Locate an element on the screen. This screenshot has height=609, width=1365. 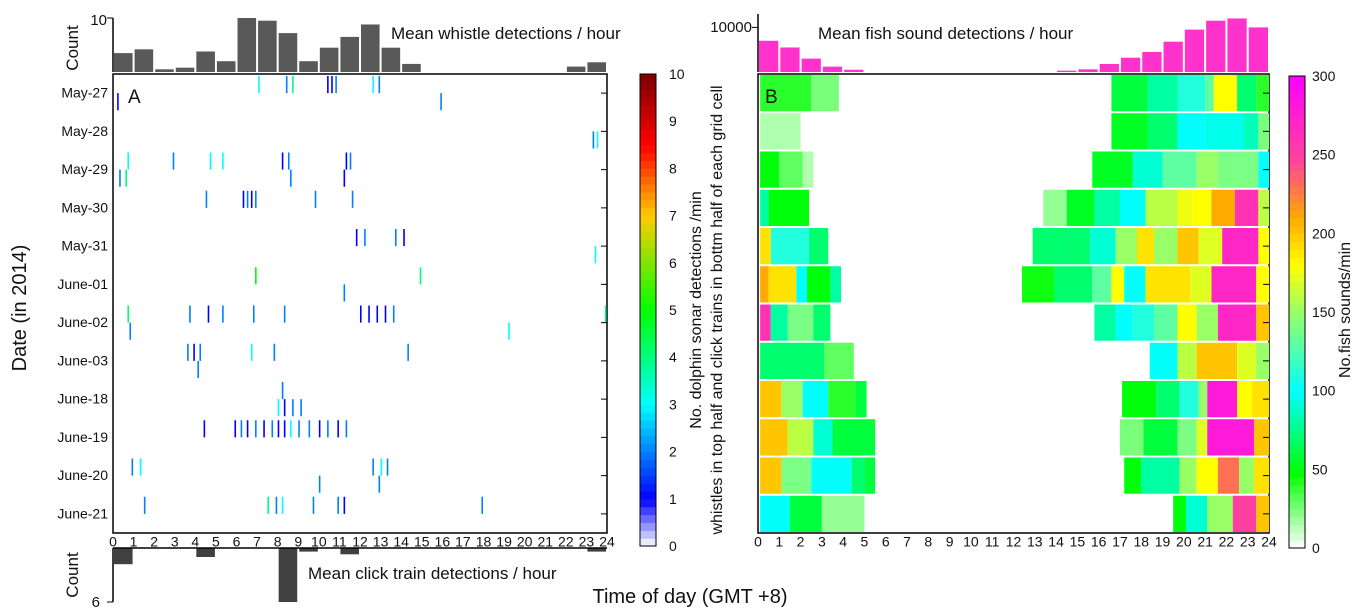
colorbar-b-tick: 150 is located at coordinates (1324, 312).